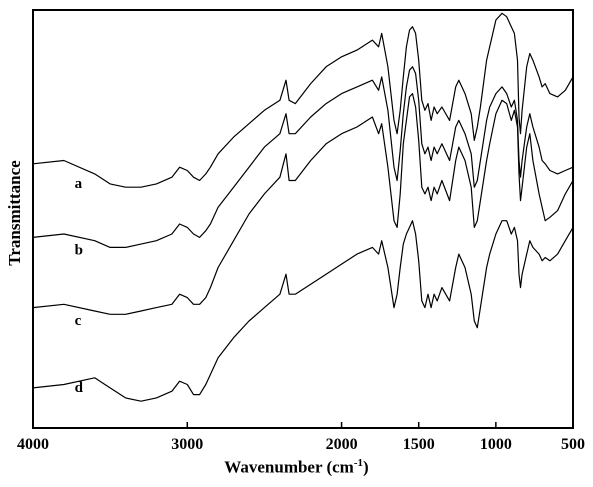 Image resolution: width=593 pixels, height=487 pixels. Describe the element at coordinates (14, 213) in the screenshot. I see `y-axis-title: Transmittance` at that location.